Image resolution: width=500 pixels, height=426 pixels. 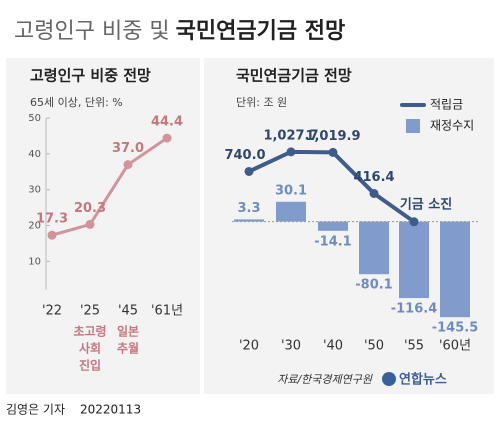 What do you see at coordinates (332, 241) in the screenshot?
I see `data-label: -14.1` at bounding box center [332, 241].